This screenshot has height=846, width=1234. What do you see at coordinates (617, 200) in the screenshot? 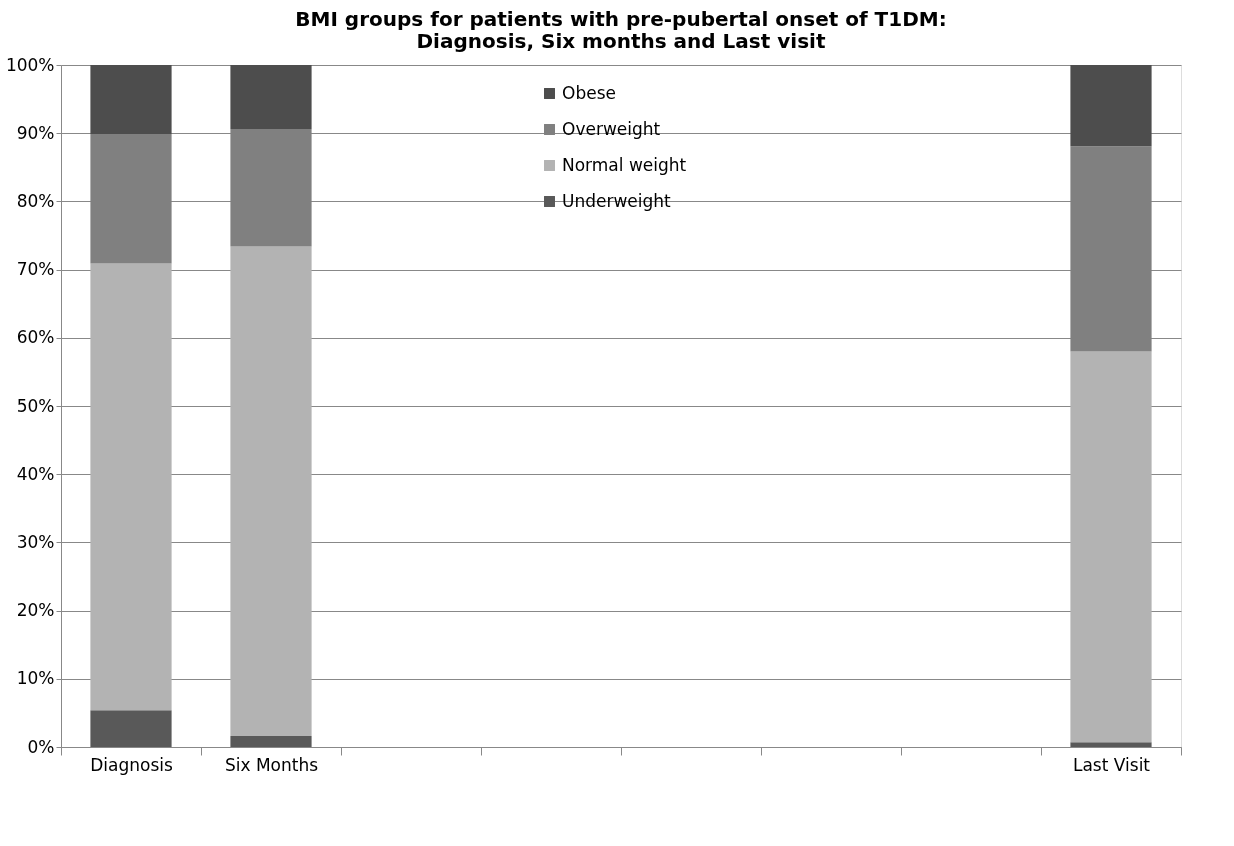
I see `legend-label: Underweight` at bounding box center [617, 200].